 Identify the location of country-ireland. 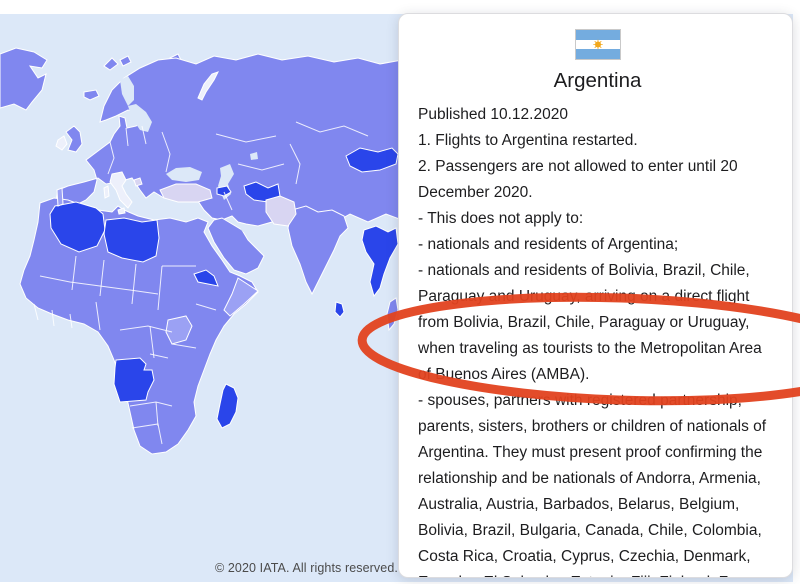
(61, 143).